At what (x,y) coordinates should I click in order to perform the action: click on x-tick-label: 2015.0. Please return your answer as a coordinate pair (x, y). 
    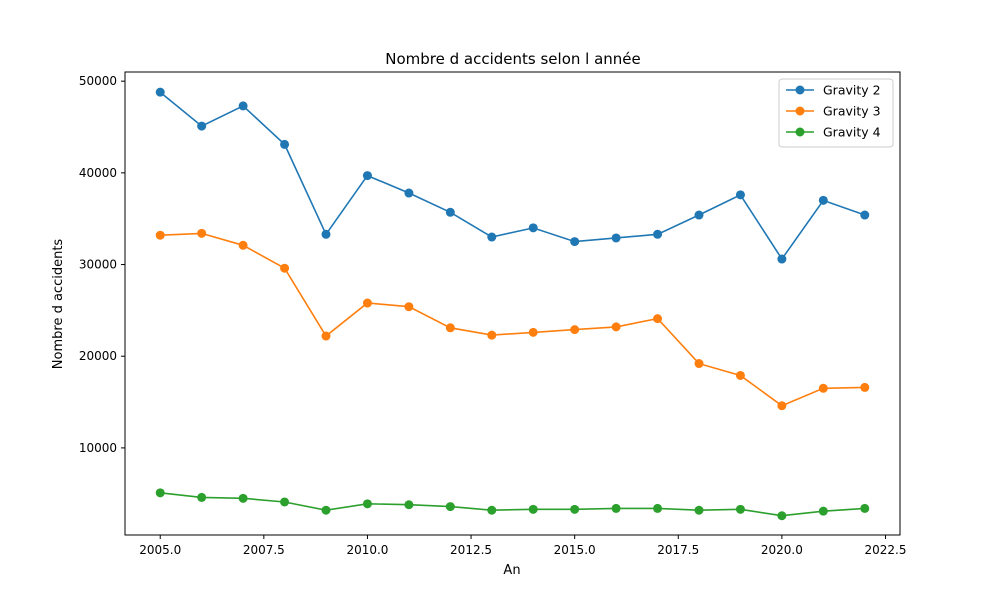
    Looking at the image, I should click on (575, 550).